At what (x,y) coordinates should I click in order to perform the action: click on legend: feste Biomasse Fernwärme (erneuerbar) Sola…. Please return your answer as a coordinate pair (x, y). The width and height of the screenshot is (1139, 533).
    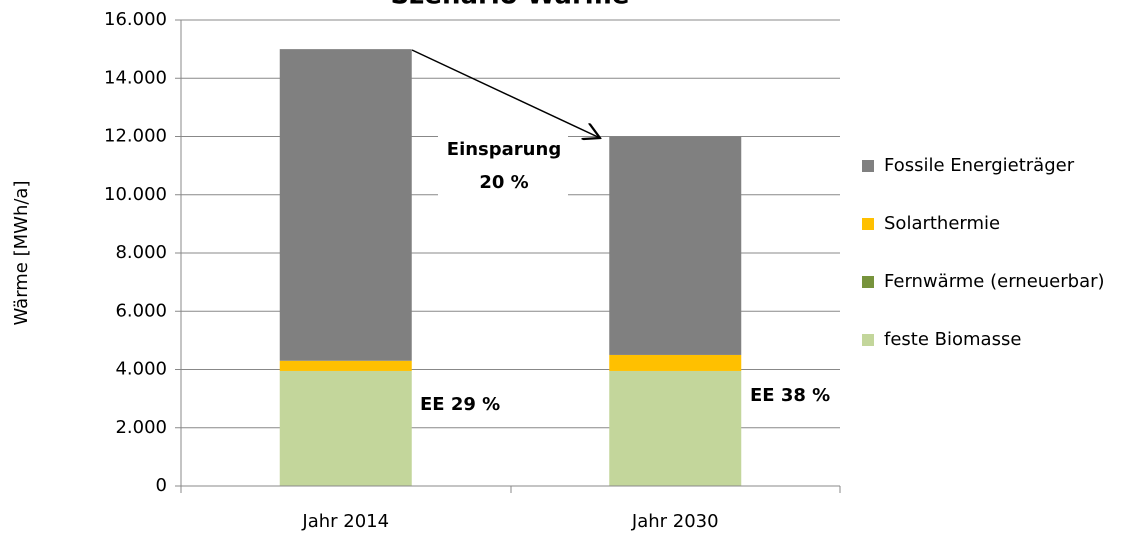
    Looking at the image, I should click on (983, 252).